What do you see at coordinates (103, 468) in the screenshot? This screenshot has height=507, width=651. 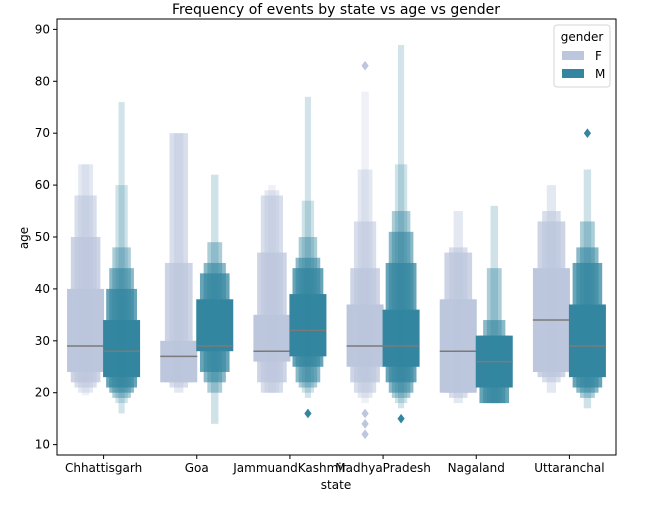 I see `x-tick-label: Chhattisgarh` at bounding box center [103, 468].